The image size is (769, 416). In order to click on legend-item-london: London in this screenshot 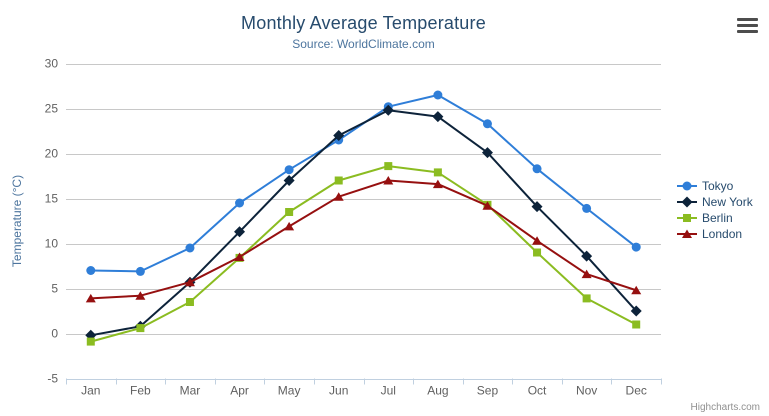, I will do `click(714, 234)`.